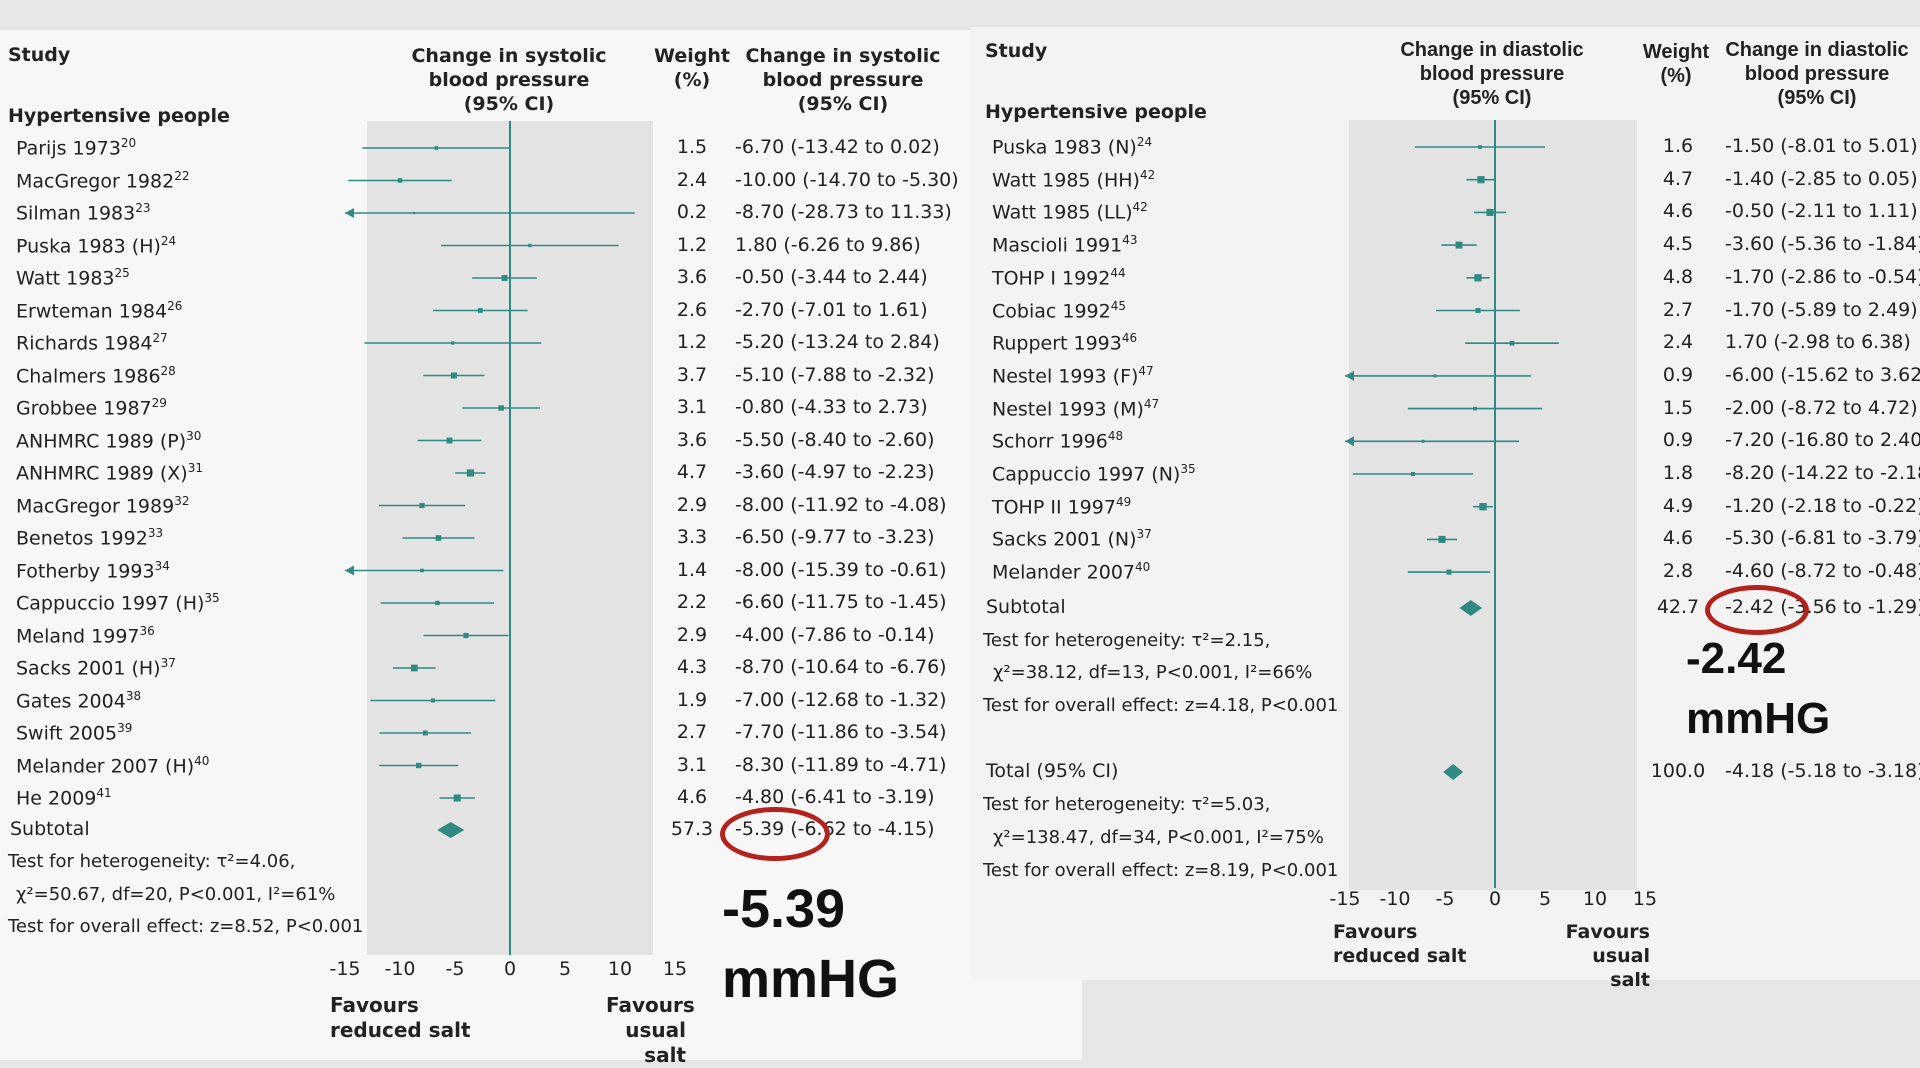 The image size is (1920, 1068). What do you see at coordinates (1821, 211) in the screenshot?
I see `diastolic-study-ci: -0.50 (-2.11 to 1.11)` at bounding box center [1821, 211].